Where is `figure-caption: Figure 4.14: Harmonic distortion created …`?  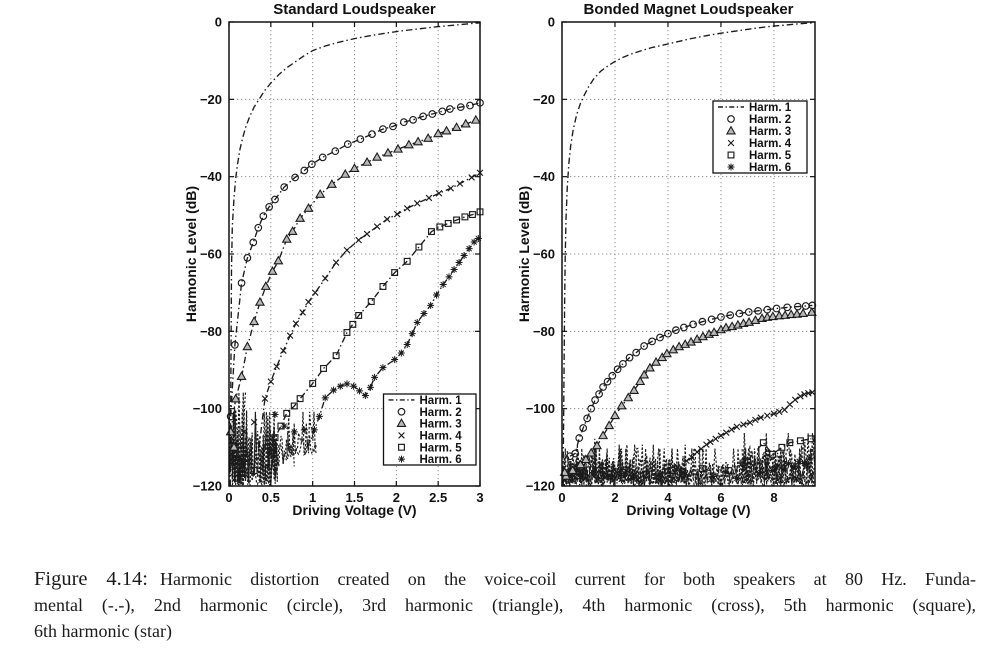 figure-caption: Figure 4.14: Harmonic distortion created … is located at coordinates (505, 605).